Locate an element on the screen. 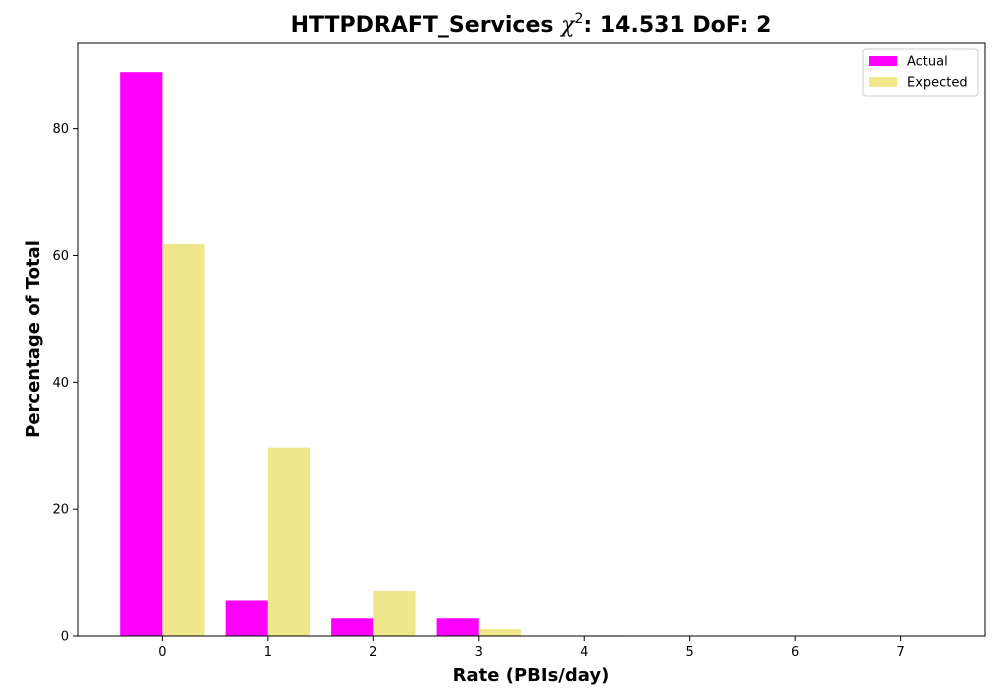 The image size is (1000, 700). chart-title: HTTPDRAFT_Services χ2: 14.531 DoF: 2 is located at coordinates (531, 24).